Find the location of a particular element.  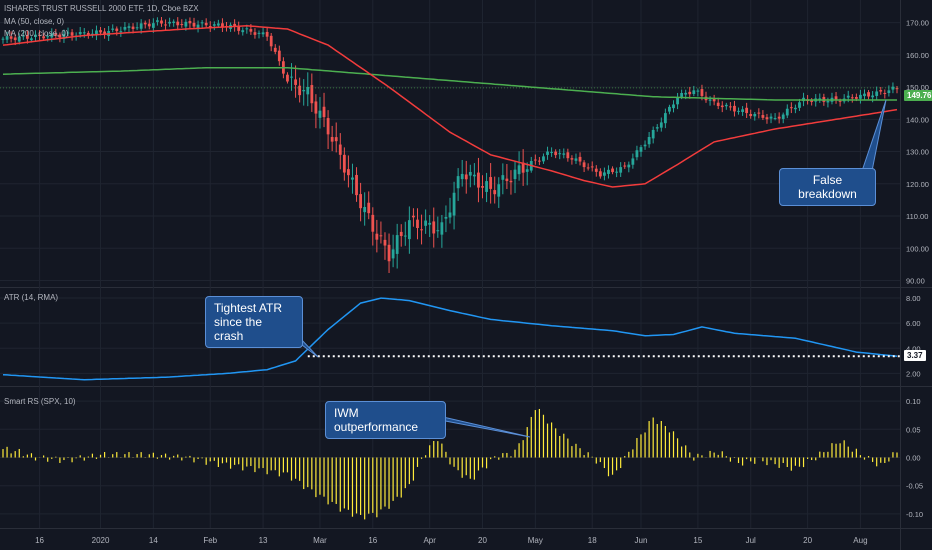

x-tick-label: Jun is located at coordinates (641, 540).